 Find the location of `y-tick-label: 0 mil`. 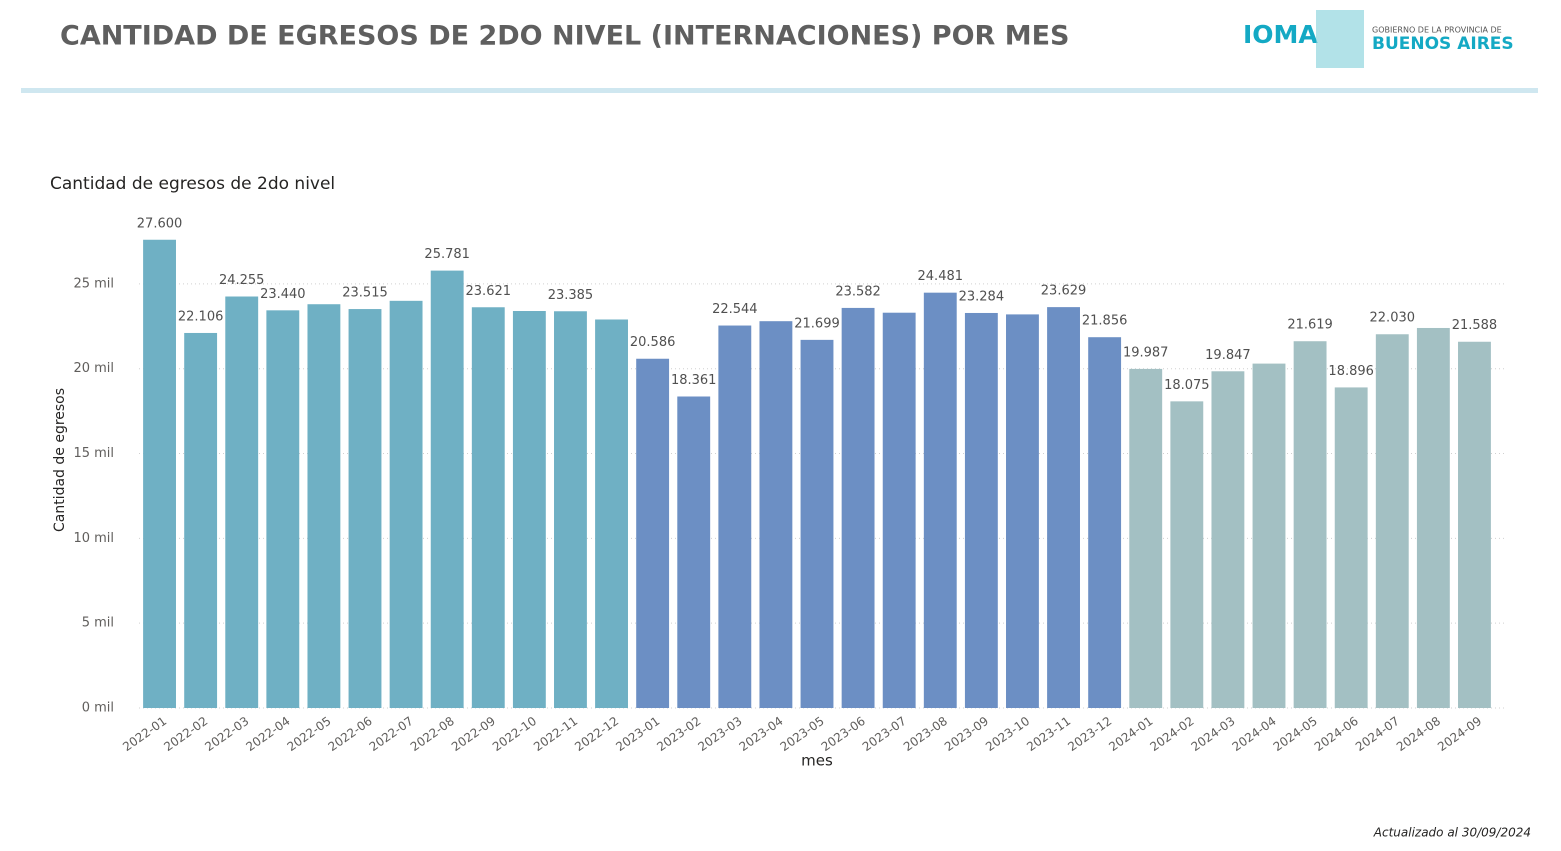

y-tick-label: 0 mil is located at coordinates (98, 708).